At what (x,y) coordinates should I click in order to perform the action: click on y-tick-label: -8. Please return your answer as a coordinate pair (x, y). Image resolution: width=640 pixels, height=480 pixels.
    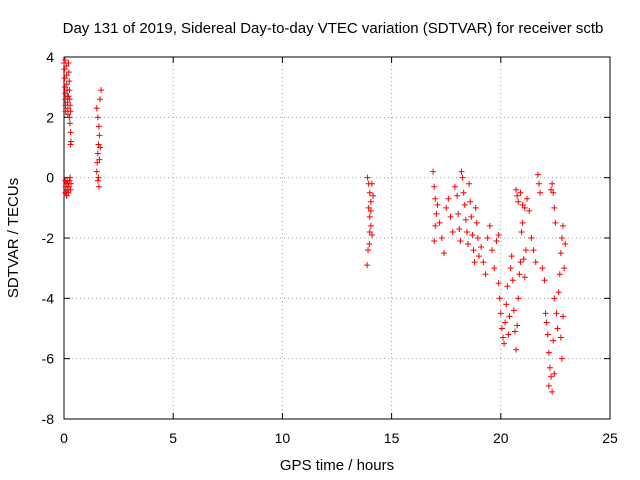
    Looking at the image, I should click on (48, 419).